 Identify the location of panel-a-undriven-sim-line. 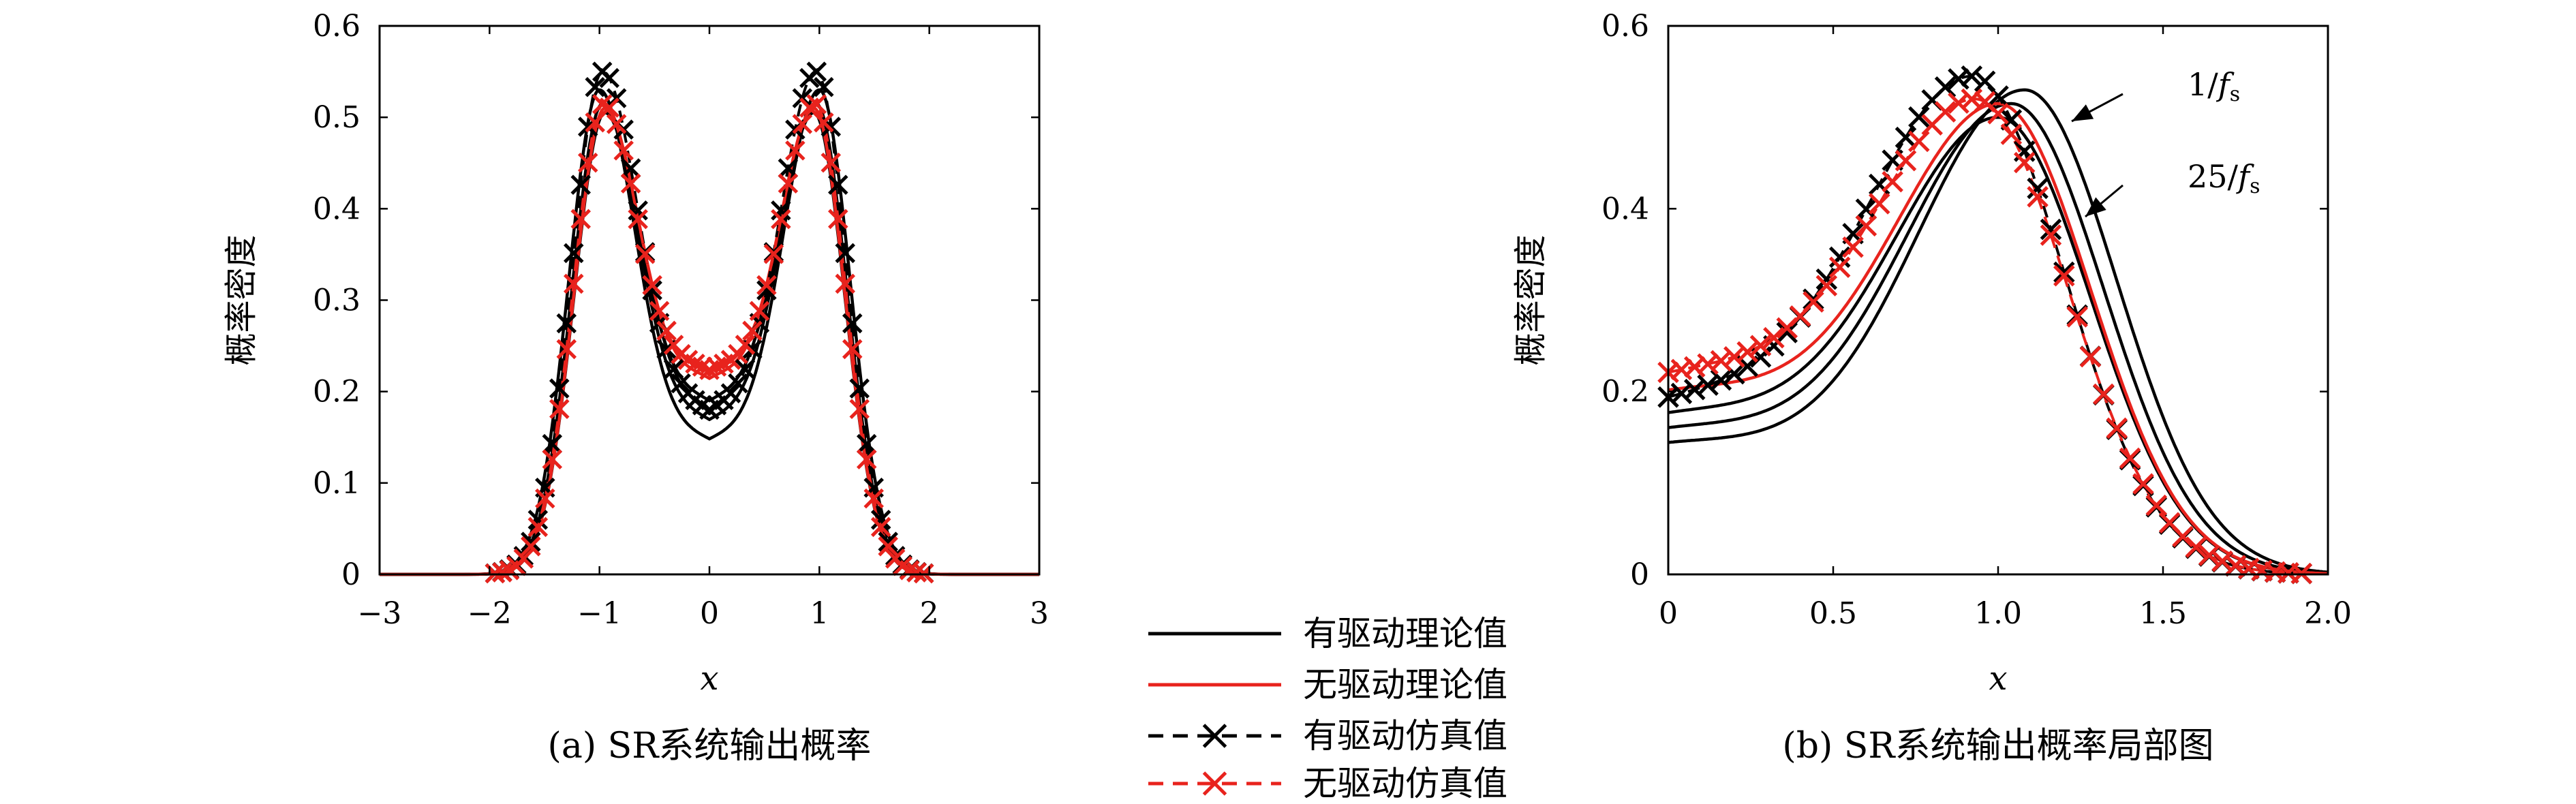
(710, 339).